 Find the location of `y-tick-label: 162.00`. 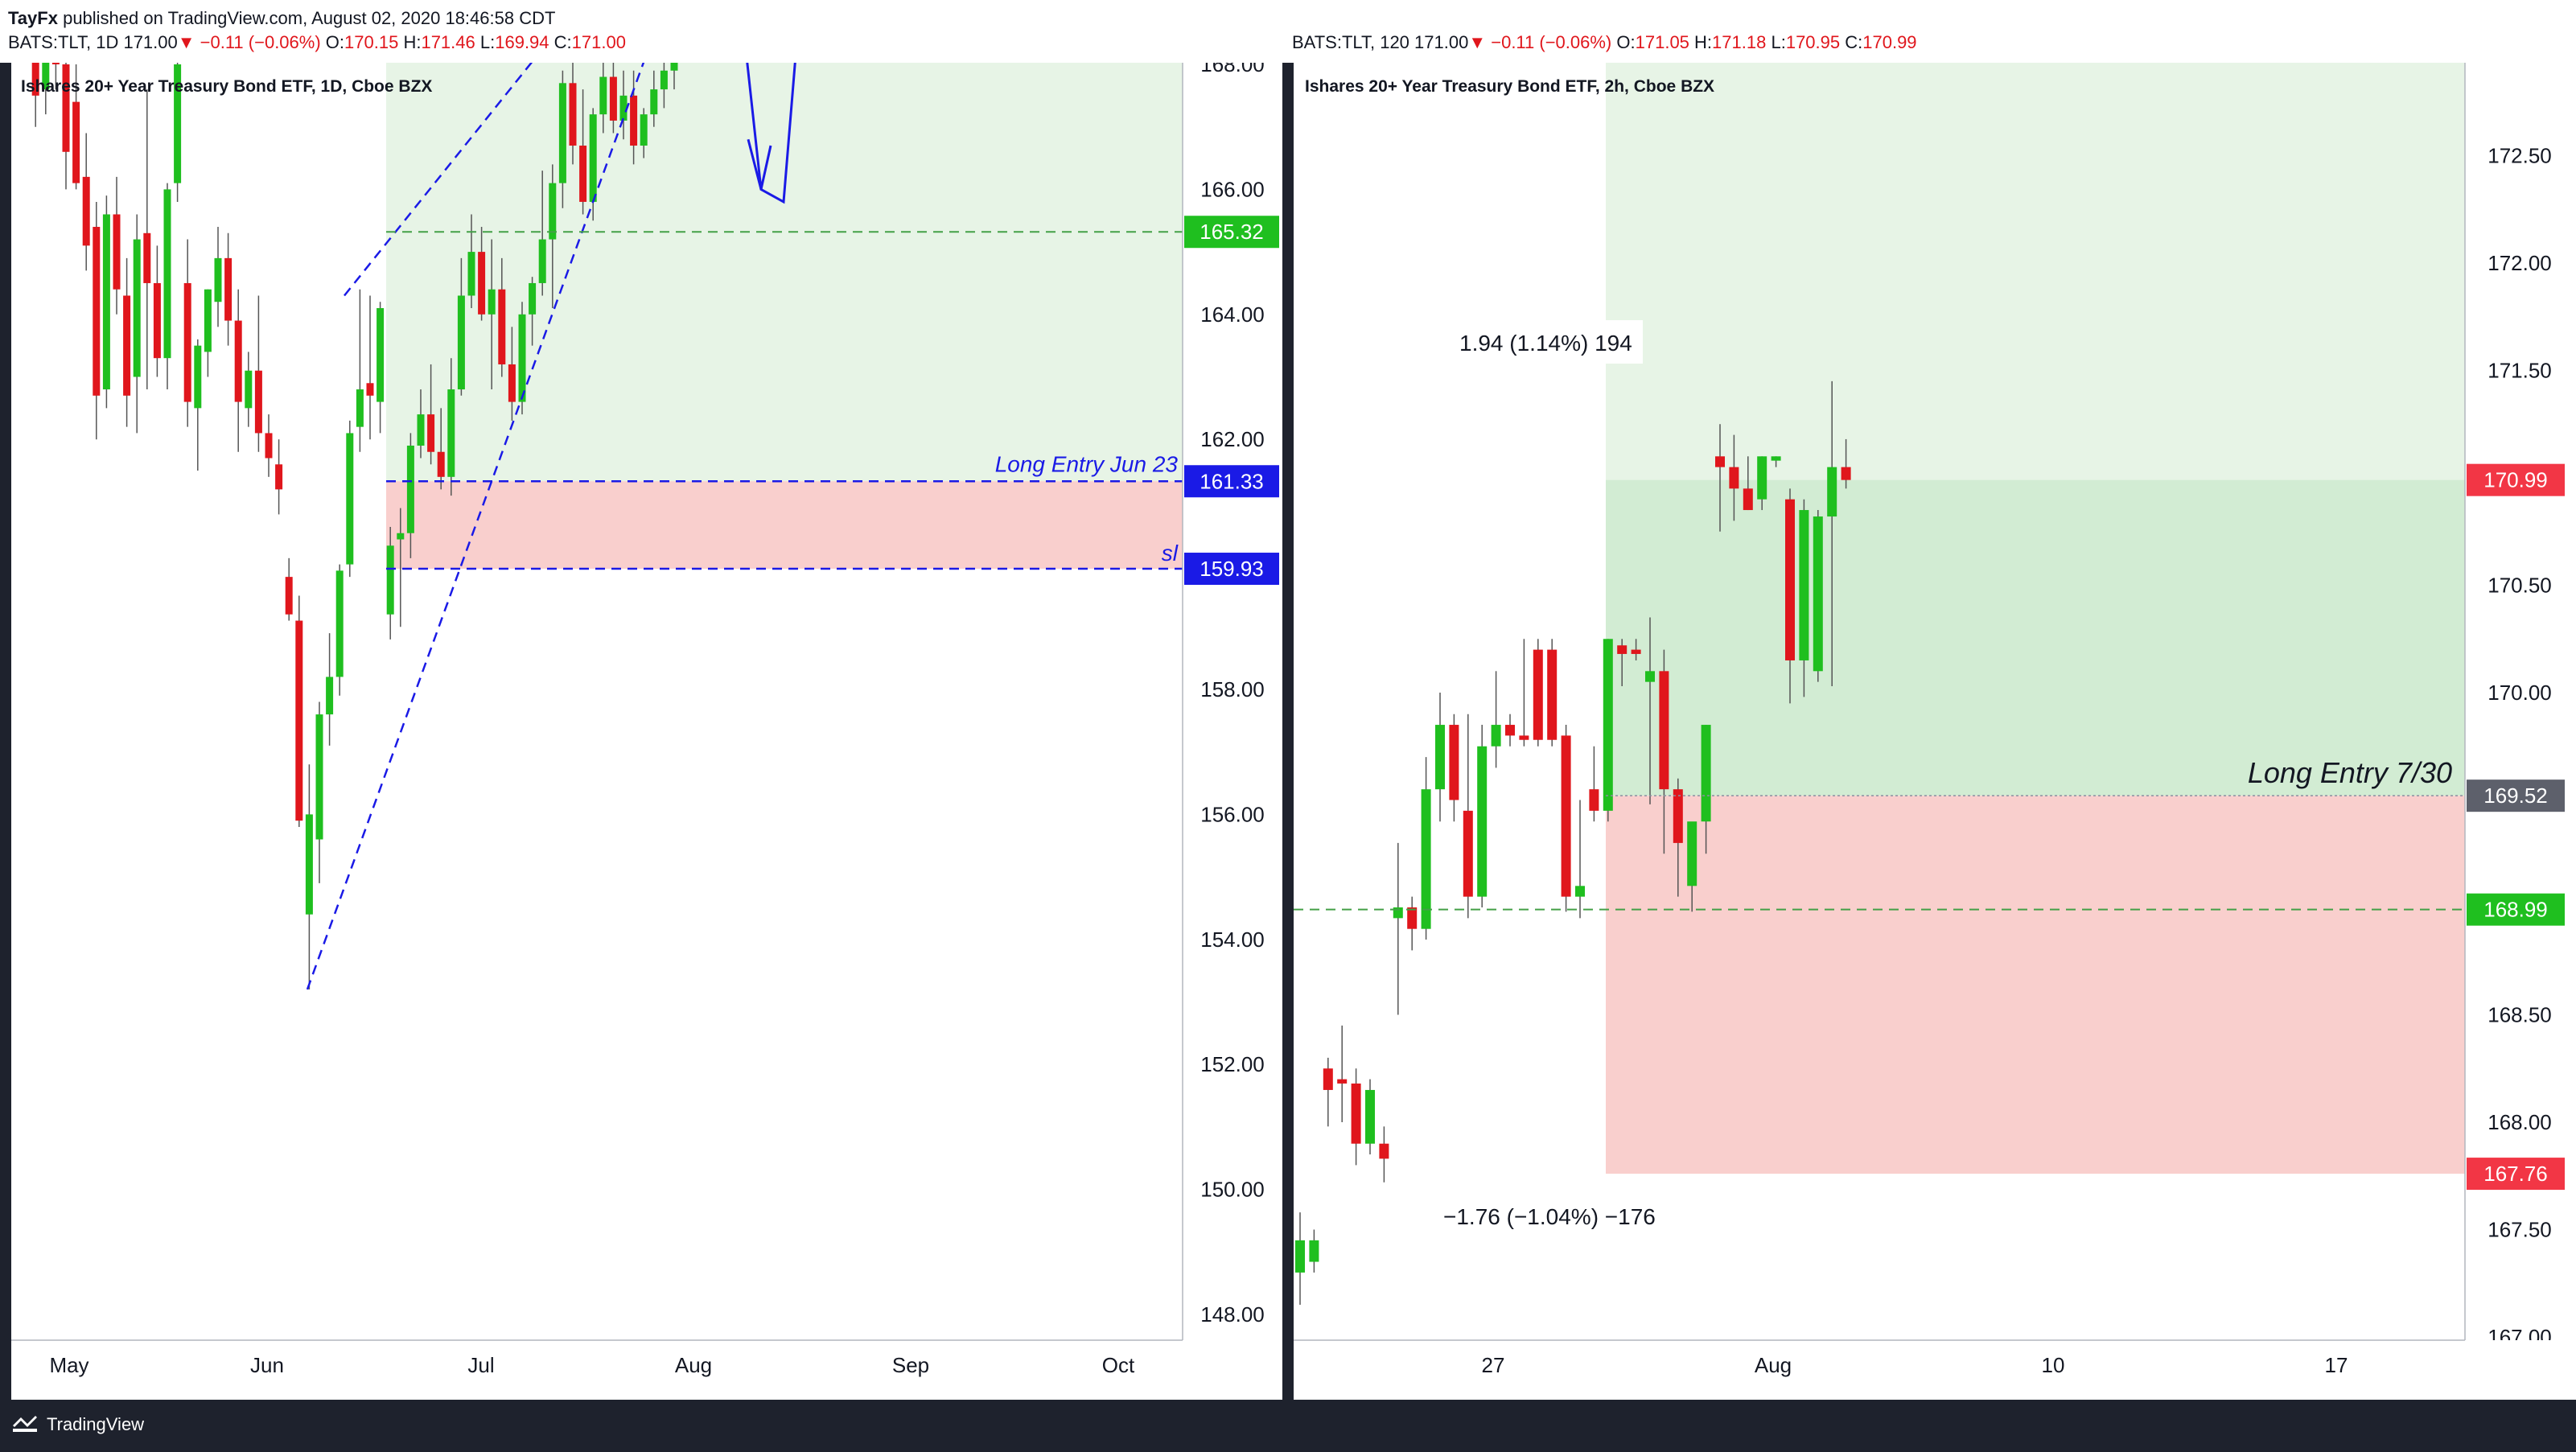

y-tick-label: 162.00 is located at coordinates (1232, 439).